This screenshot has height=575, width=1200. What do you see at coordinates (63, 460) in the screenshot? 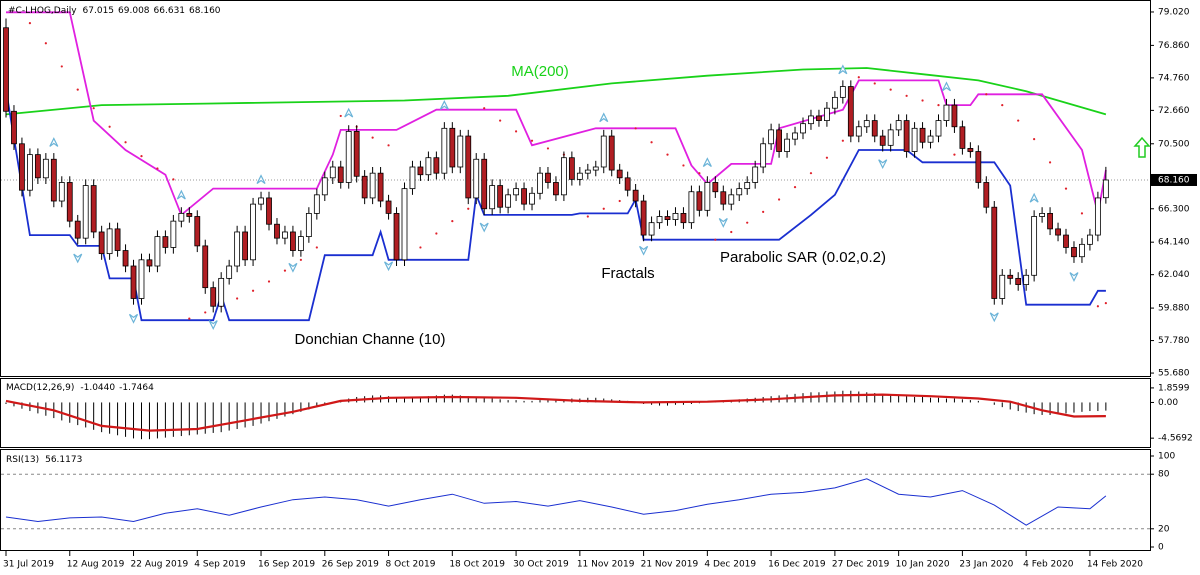
I see `header-value: 56.1173` at bounding box center [63, 460].